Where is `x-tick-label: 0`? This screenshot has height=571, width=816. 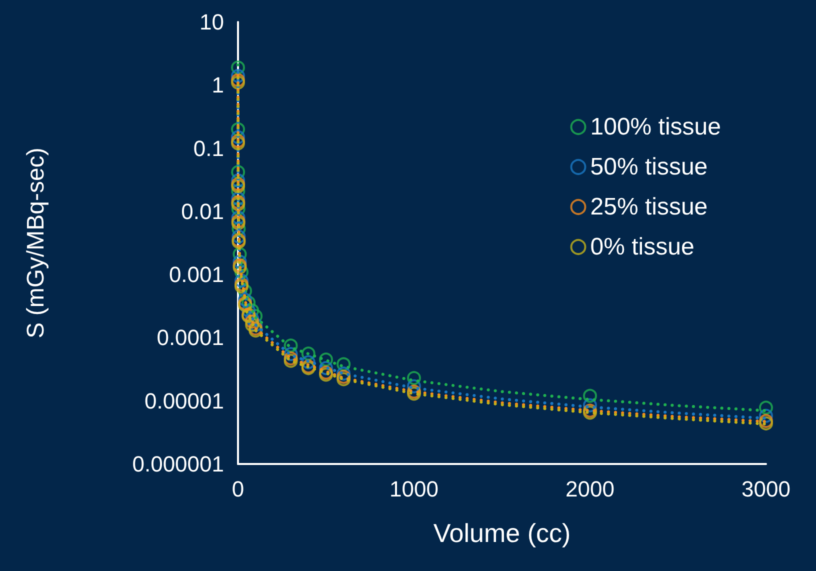 x-tick-label: 0 is located at coordinates (238, 489).